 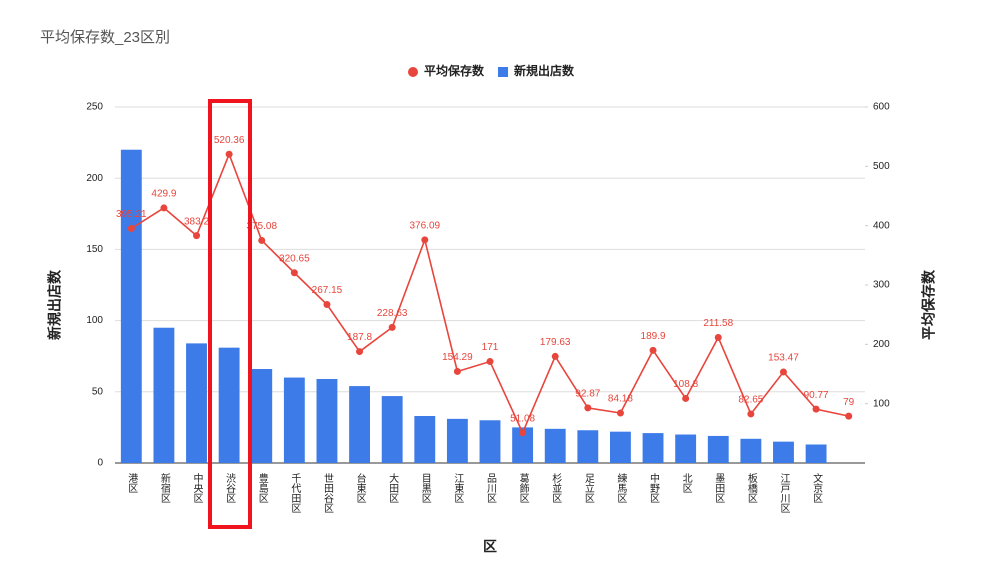 What do you see at coordinates (262, 487) in the screenshot?
I see `x-tick-label: 豊島区` at bounding box center [262, 487].